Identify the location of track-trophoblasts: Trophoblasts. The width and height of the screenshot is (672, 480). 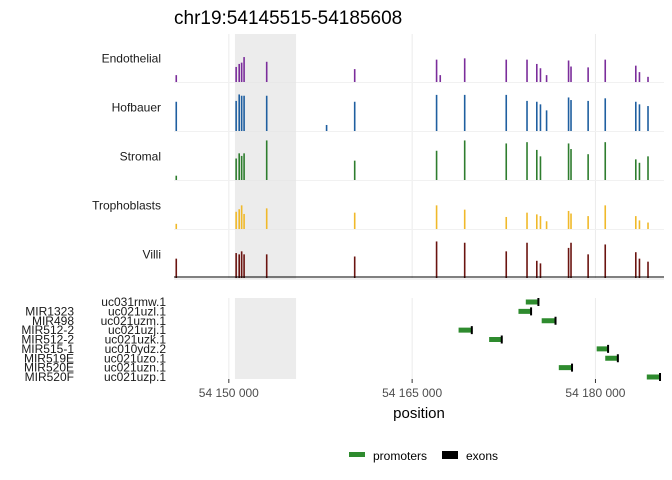
(378, 206).